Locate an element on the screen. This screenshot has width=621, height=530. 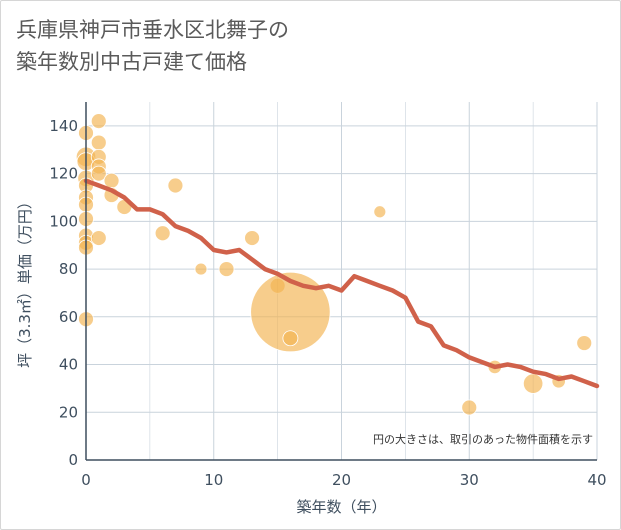
x-tick-label: 20 is located at coordinates (341, 480).